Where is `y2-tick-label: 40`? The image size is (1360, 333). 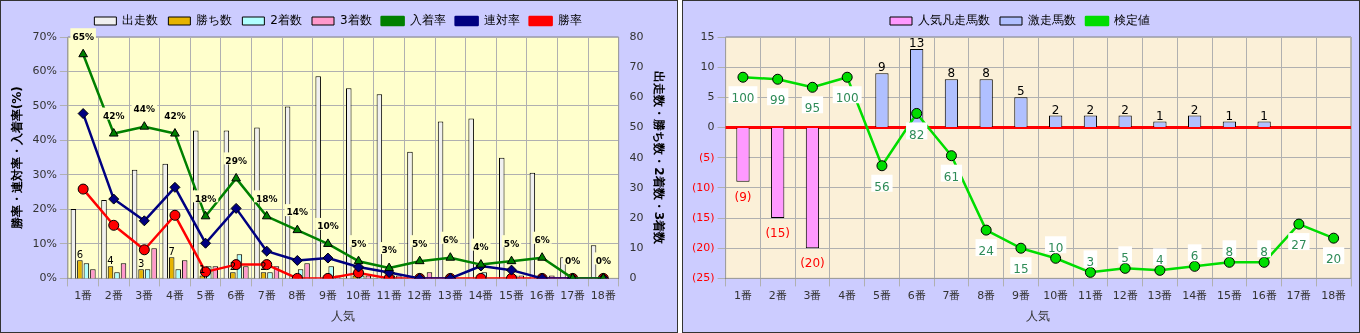 y2-tick-label: 40 is located at coordinates (636, 157).